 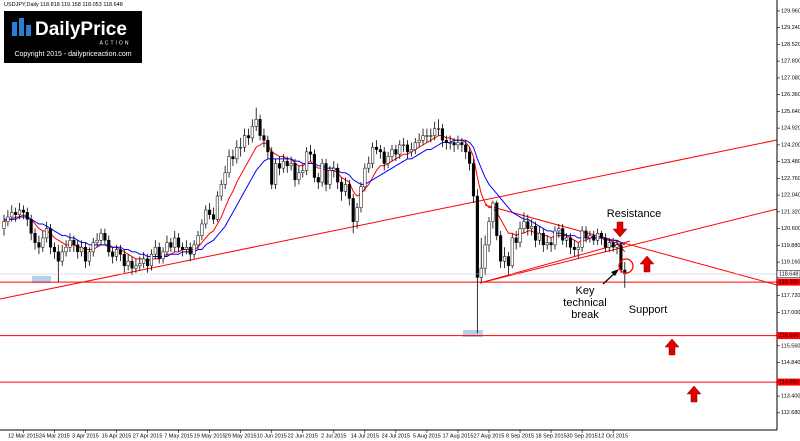 I want to click on x-tick-label: 14 Jul 2015, so click(x=365, y=436).